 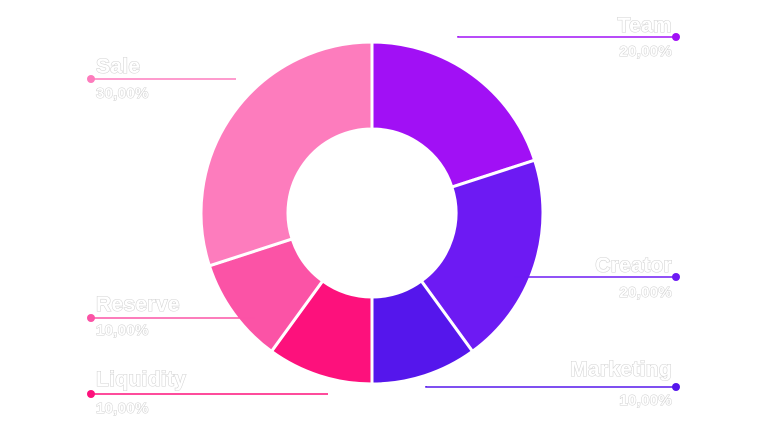 What do you see at coordinates (482, 255) in the screenshot?
I see `slice-creator` at bounding box center [482, 255].